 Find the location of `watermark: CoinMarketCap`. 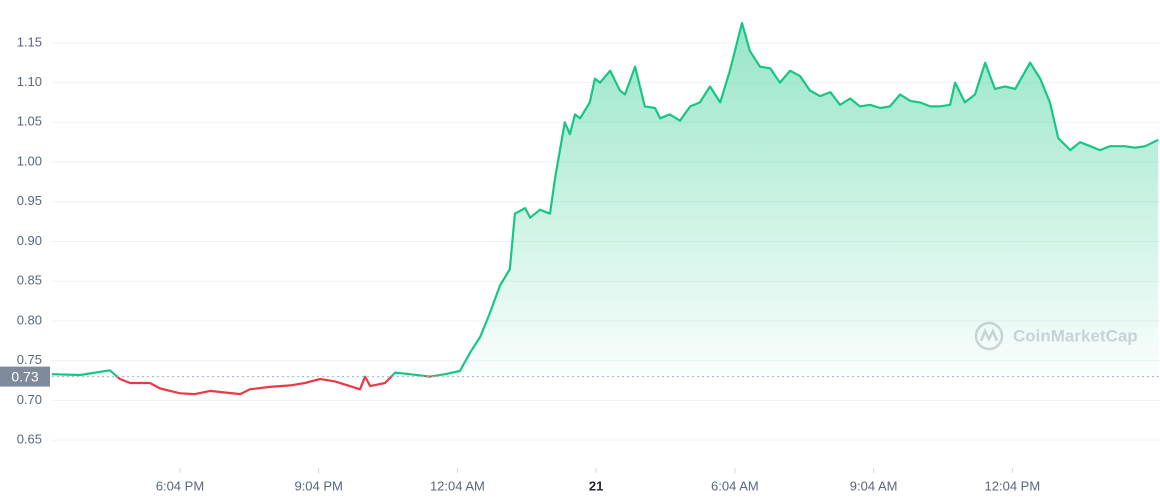

watermark: CoinMarketCap is located at coordinates (1056, 336).